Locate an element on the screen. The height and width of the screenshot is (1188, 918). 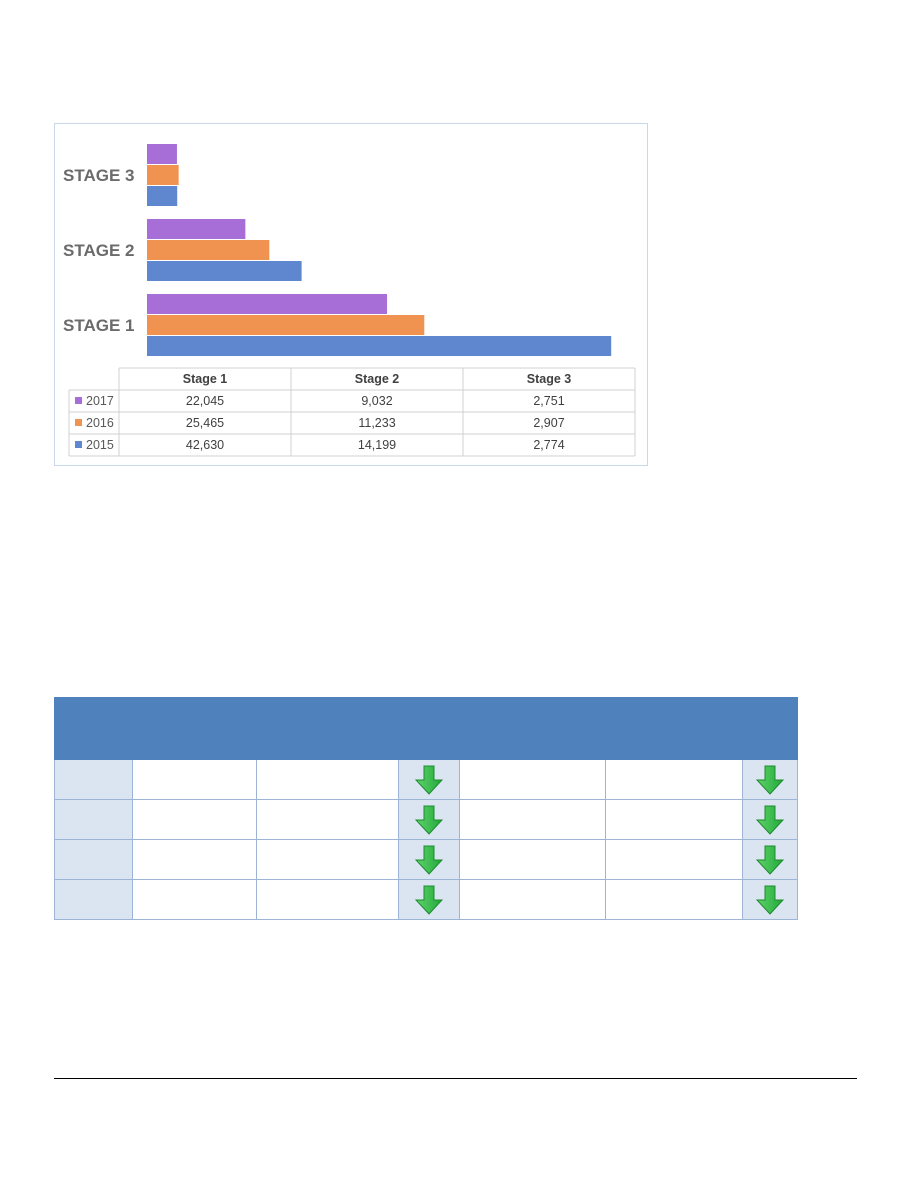
legend-key-2015 is located at coordinates (78, 444).